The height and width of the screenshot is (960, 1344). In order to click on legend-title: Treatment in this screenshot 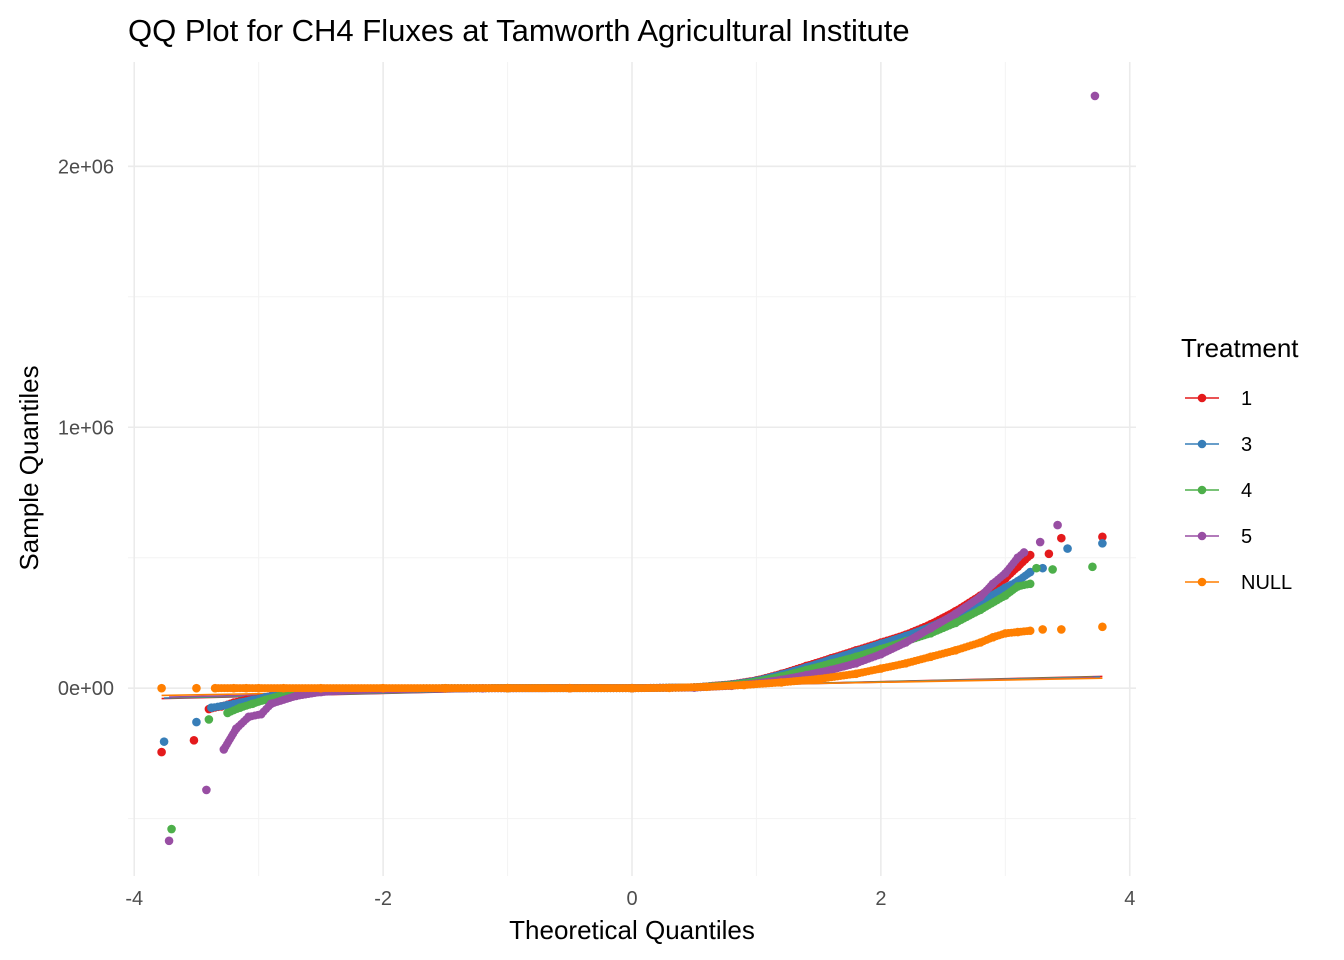, I will do `click(1240, 348)`.